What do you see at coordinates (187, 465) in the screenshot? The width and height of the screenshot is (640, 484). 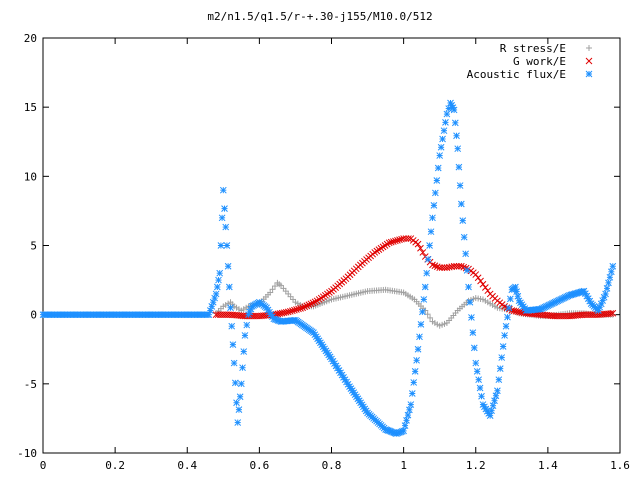 I see `x-tick-label: 0.4` at bounding box center [187, 465].